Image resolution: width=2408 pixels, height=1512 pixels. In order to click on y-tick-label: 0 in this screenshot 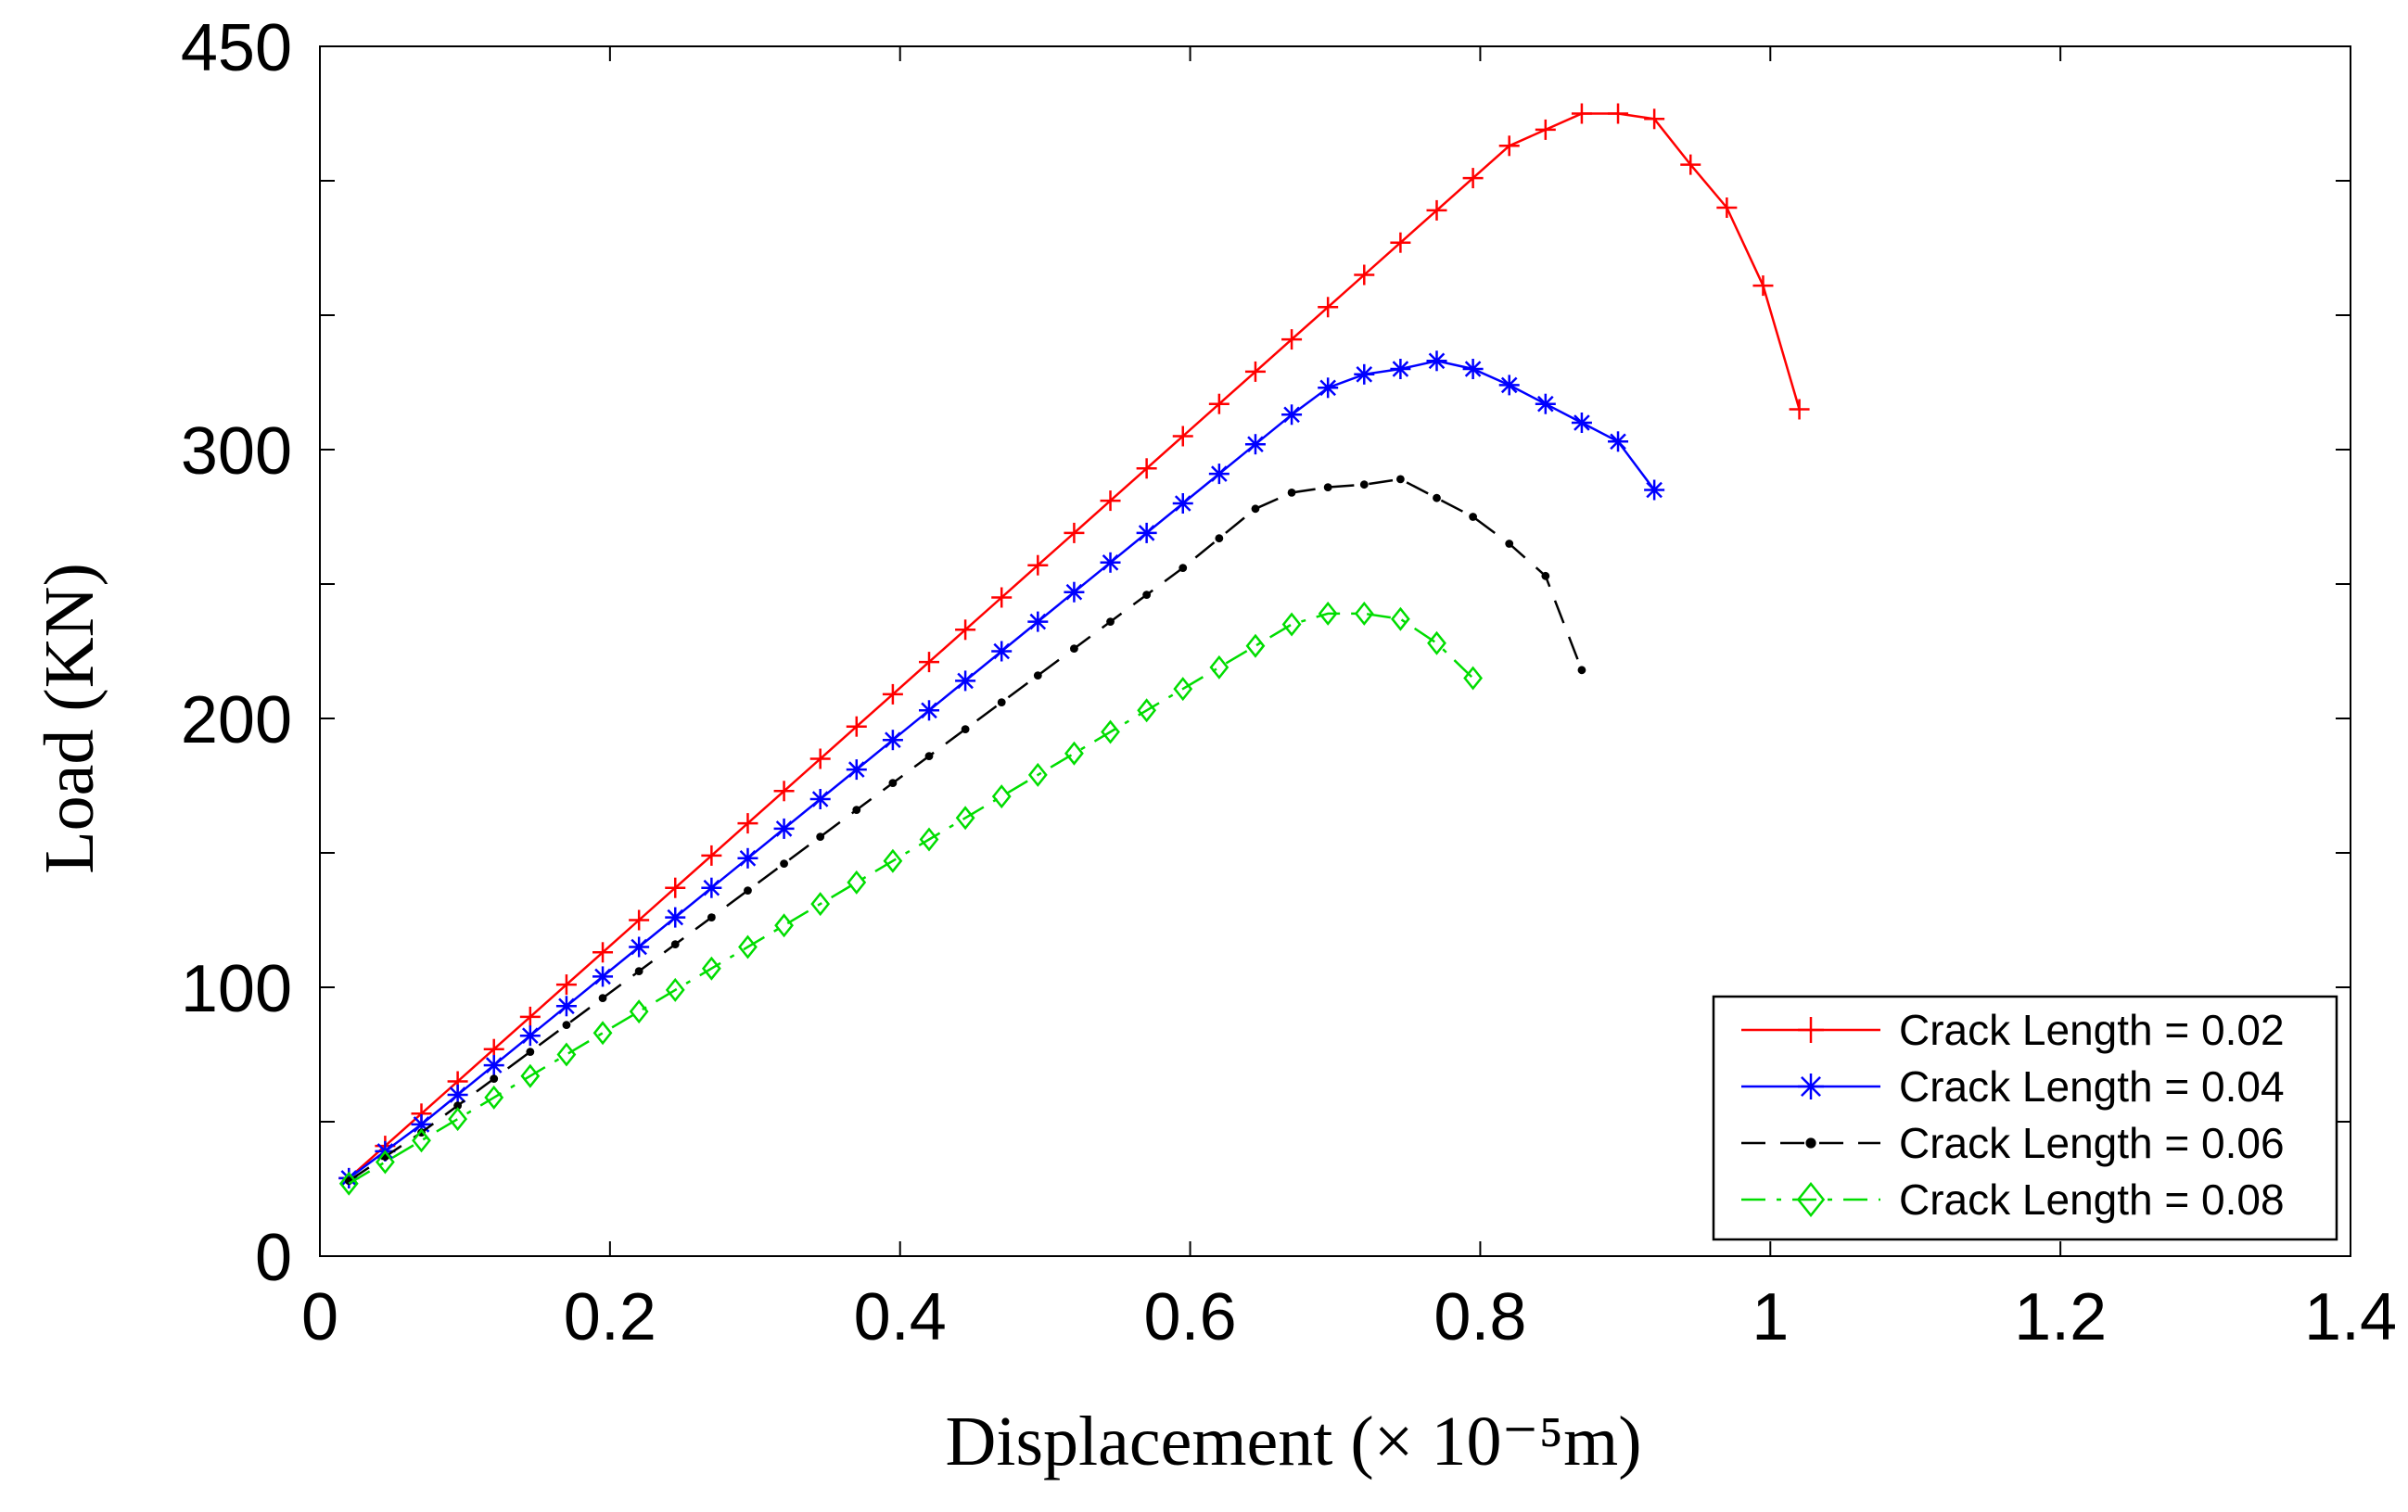, I will do `click(273, 1258)`.